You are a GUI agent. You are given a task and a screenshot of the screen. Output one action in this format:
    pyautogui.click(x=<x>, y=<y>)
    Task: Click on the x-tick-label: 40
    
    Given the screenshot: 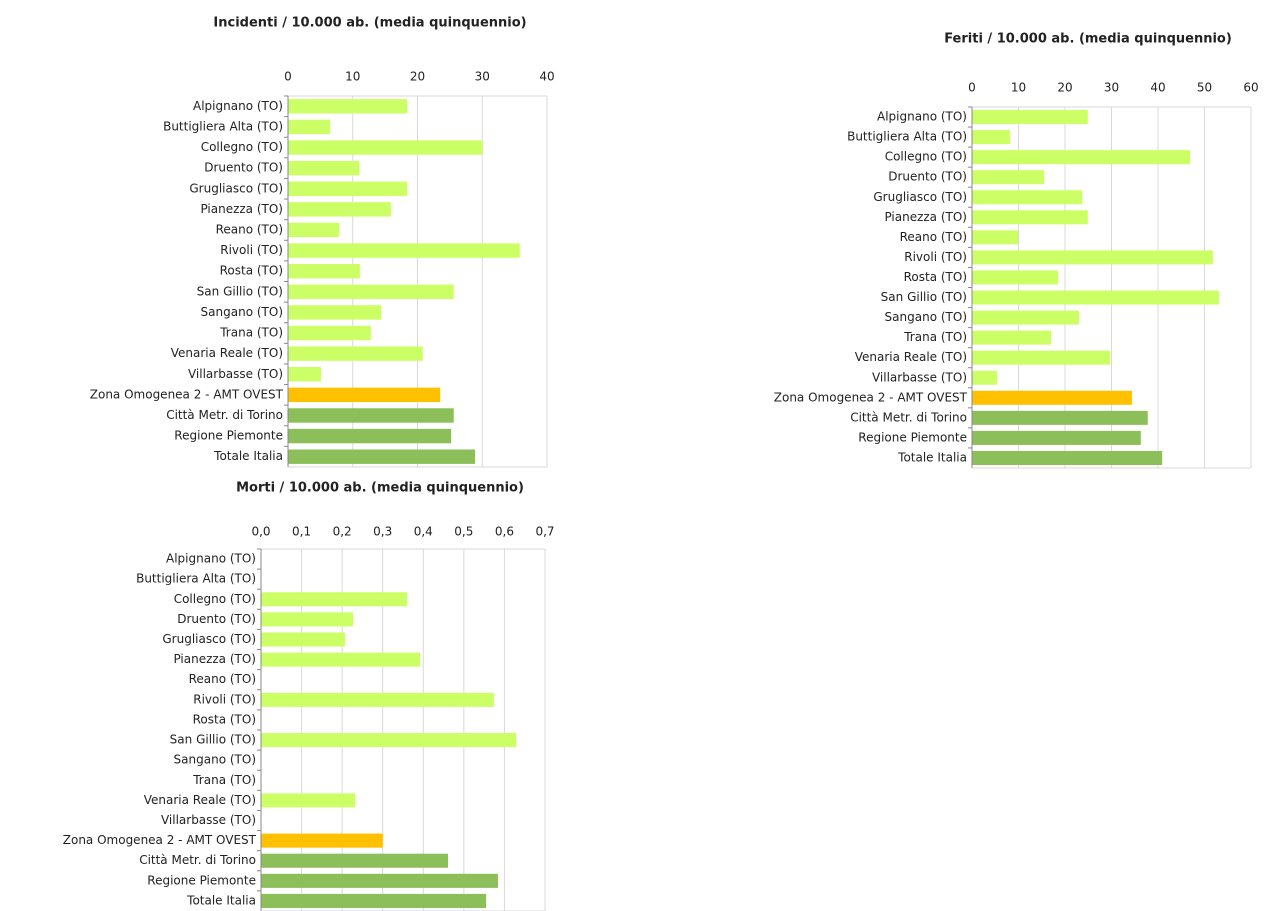 What is the action you would take?
    pyautogui.click(x=1157, y=88)
    